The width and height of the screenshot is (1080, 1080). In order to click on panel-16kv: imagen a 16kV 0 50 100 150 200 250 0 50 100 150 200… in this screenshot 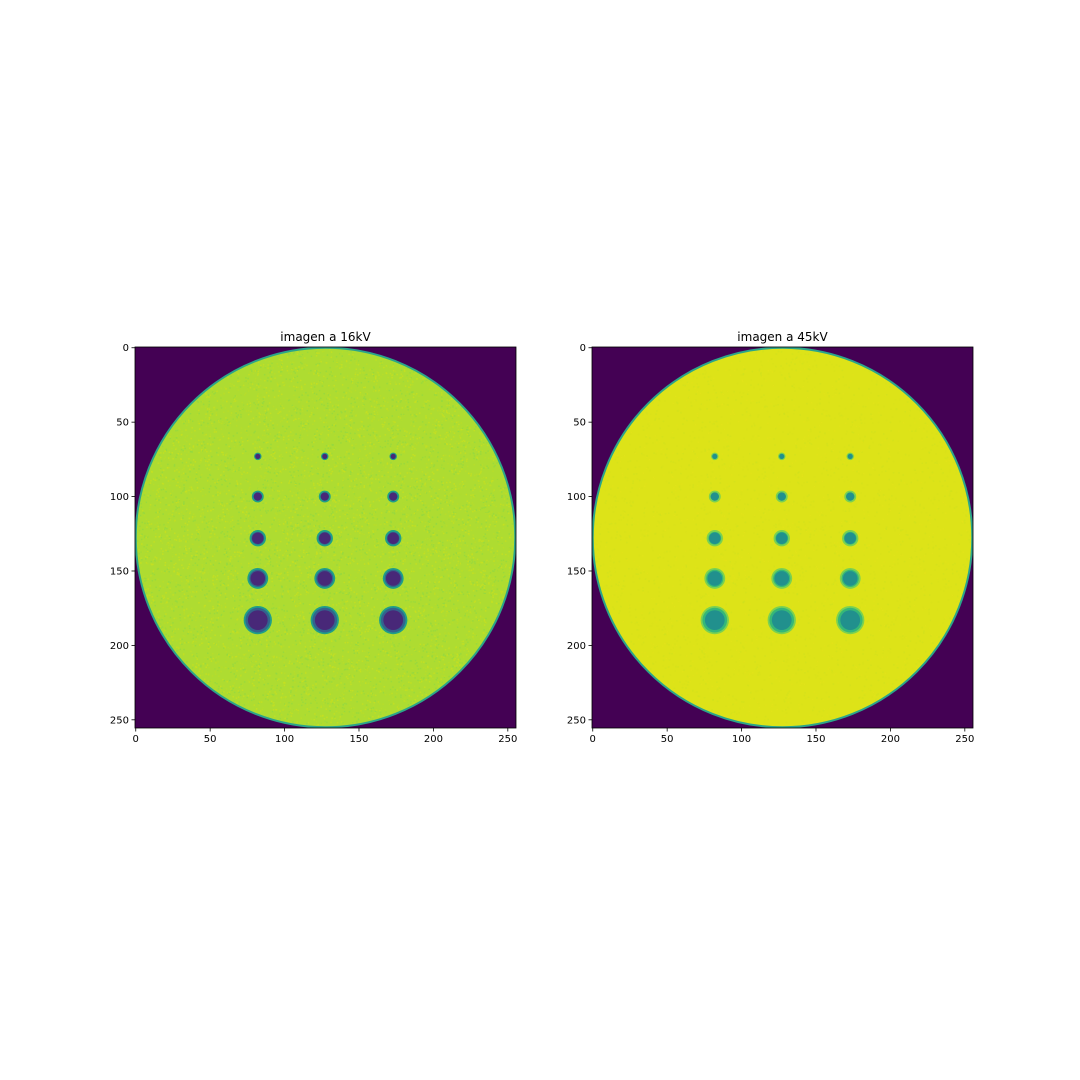, I will do `click(313, 537)`.